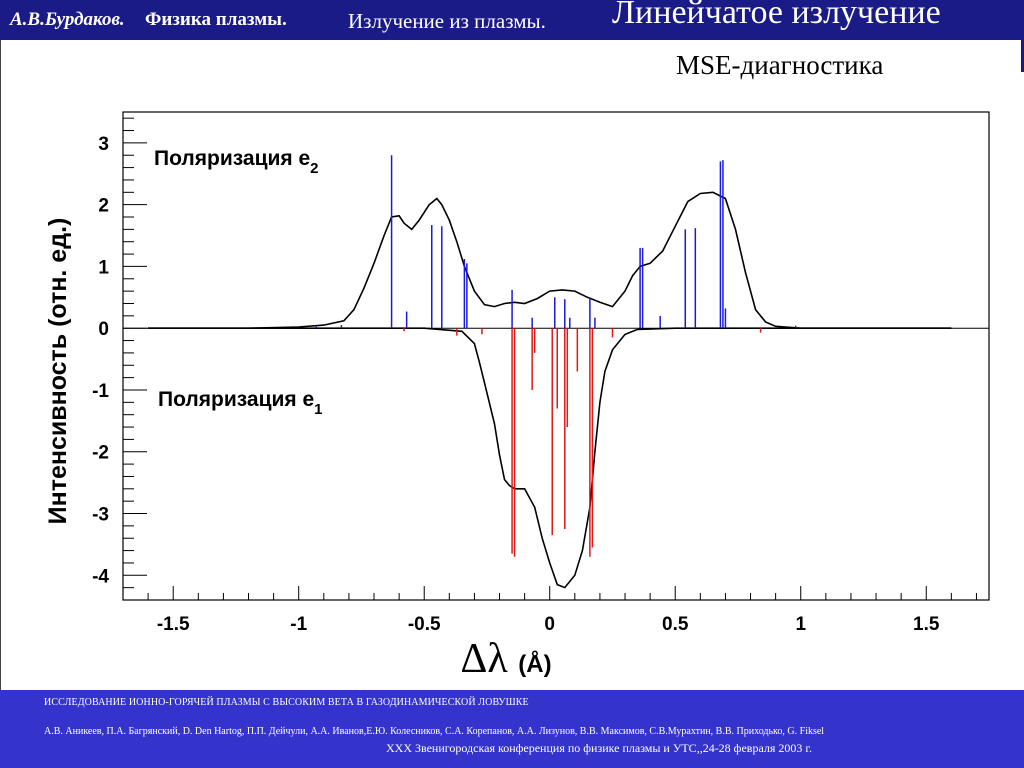 This screenshot has height=768, width=1024. What do you see at coordinates (800, 624) in the screenshot?
I see `x-tick-label: 1` at bounding box center [800, 624].